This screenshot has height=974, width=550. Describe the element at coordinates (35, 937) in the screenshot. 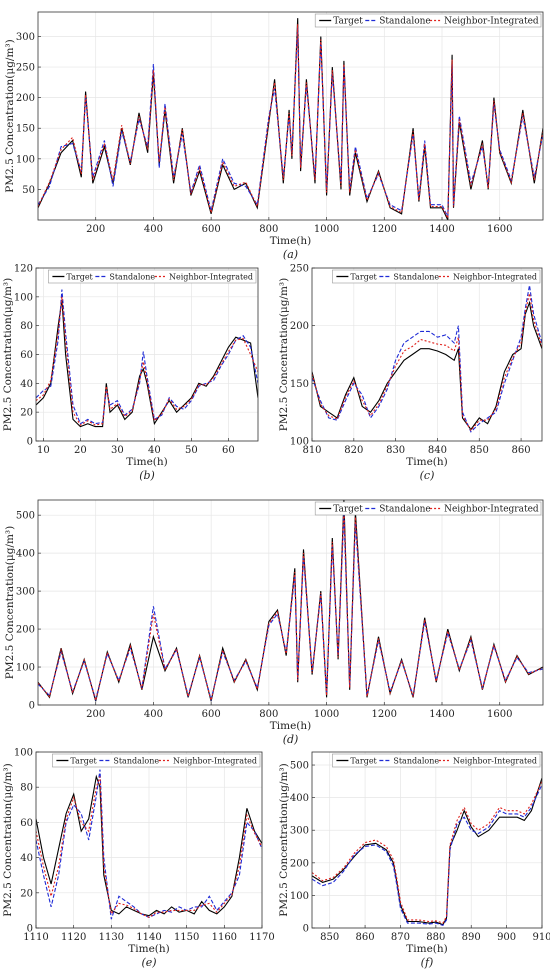

I see `x-tick-label: 1110` at that location.